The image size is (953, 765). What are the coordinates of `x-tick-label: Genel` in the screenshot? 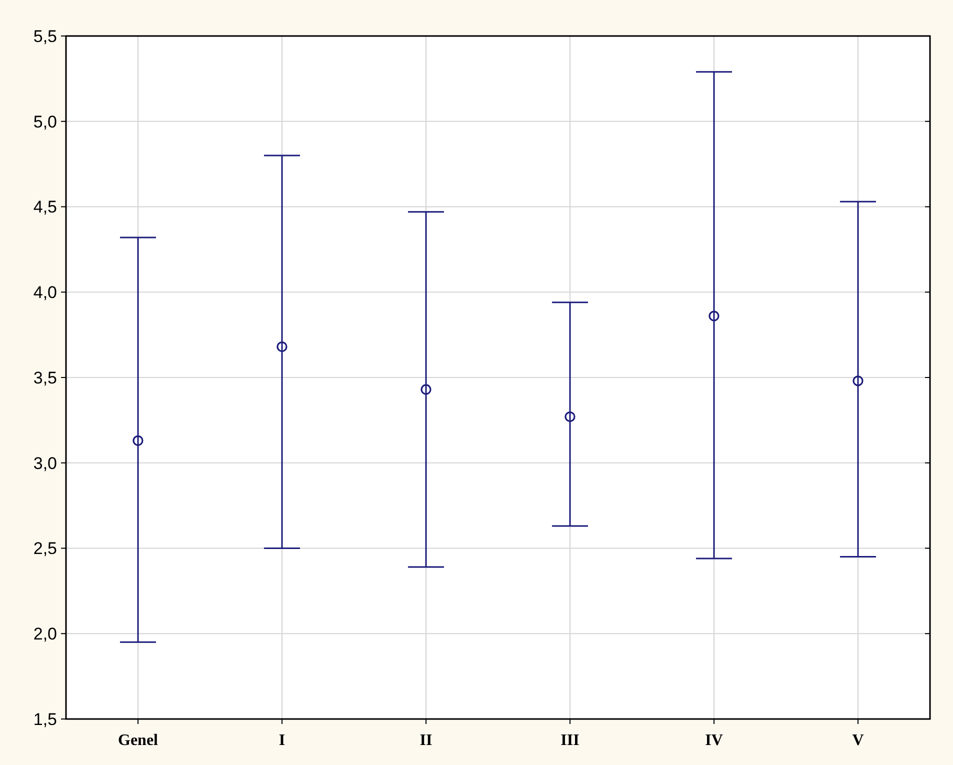 It's located at (138, 740).